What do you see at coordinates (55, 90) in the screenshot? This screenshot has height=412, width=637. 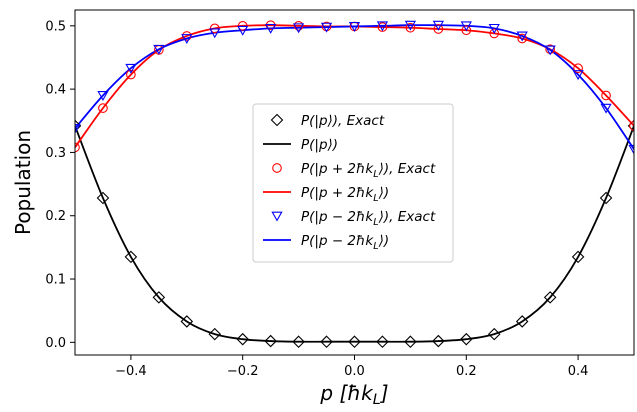 I see `y-tick-label: 0.4` at bounding box center [55, 90].